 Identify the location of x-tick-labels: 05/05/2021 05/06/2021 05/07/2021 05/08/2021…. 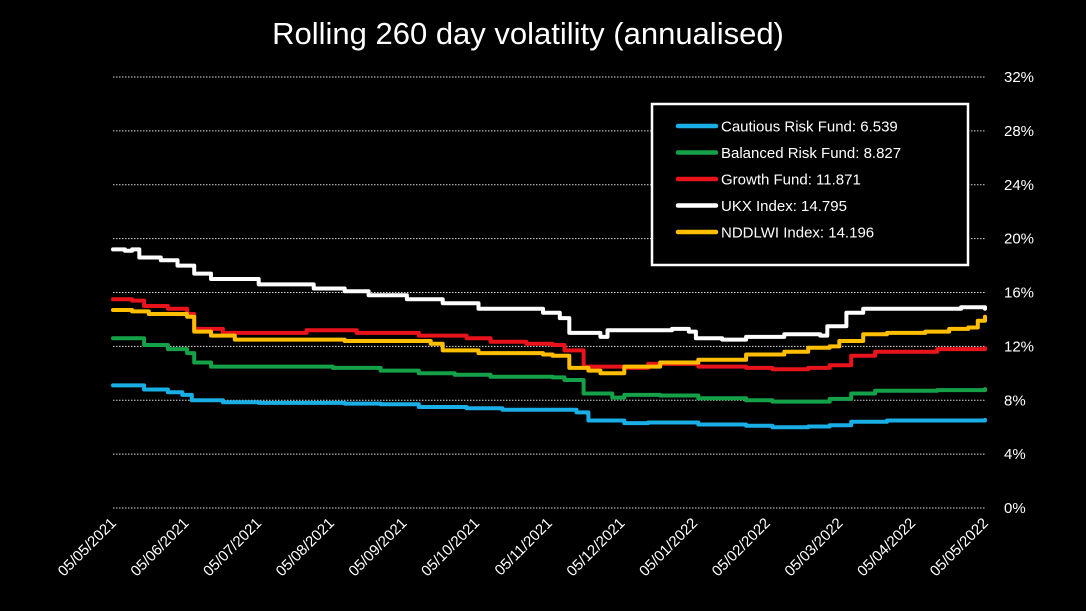
(523, 547).